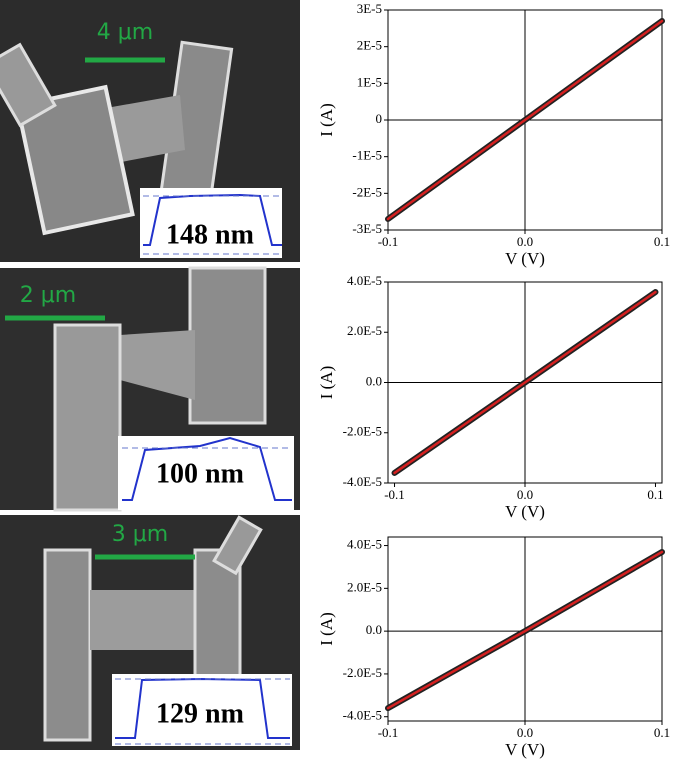  What do you see at coordinates (200, 473) in the screenshot?
I see `thickness-label: 100 nm` at bounding box center [200, 473].